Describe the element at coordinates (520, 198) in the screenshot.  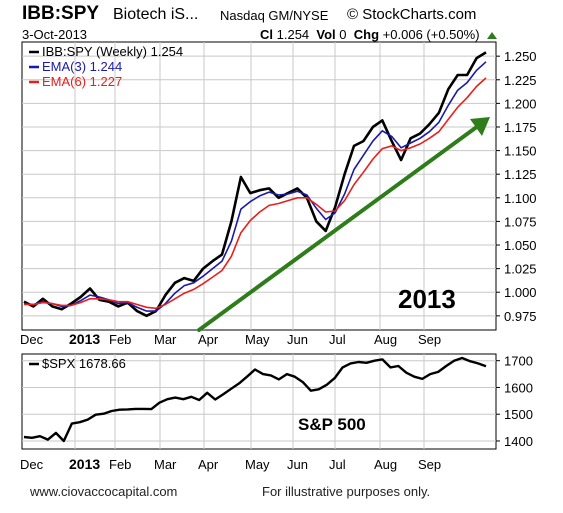
I see `y-tick-label: 1.100` at that location.